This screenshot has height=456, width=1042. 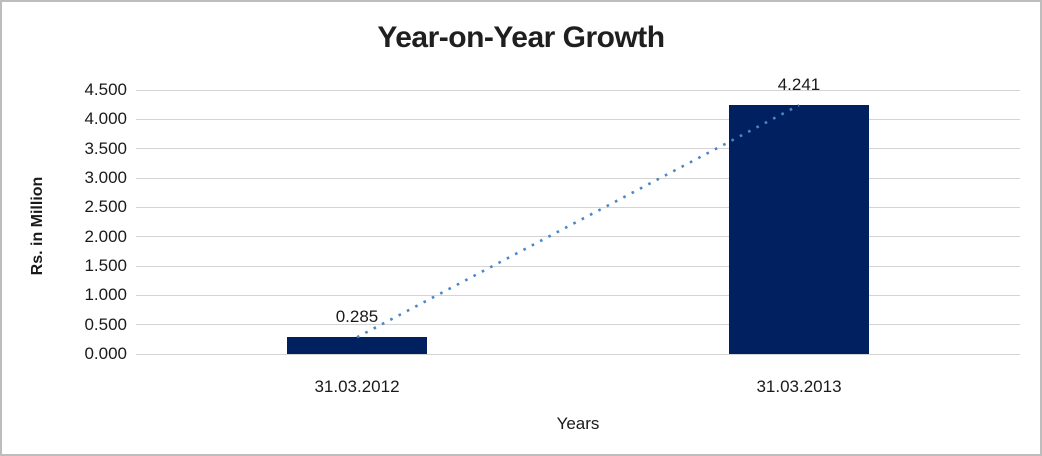 What do you see at coordinates (799, 229) in the screenshot?
I see `bar-31.03.2013` at bounding box center [799, 229].